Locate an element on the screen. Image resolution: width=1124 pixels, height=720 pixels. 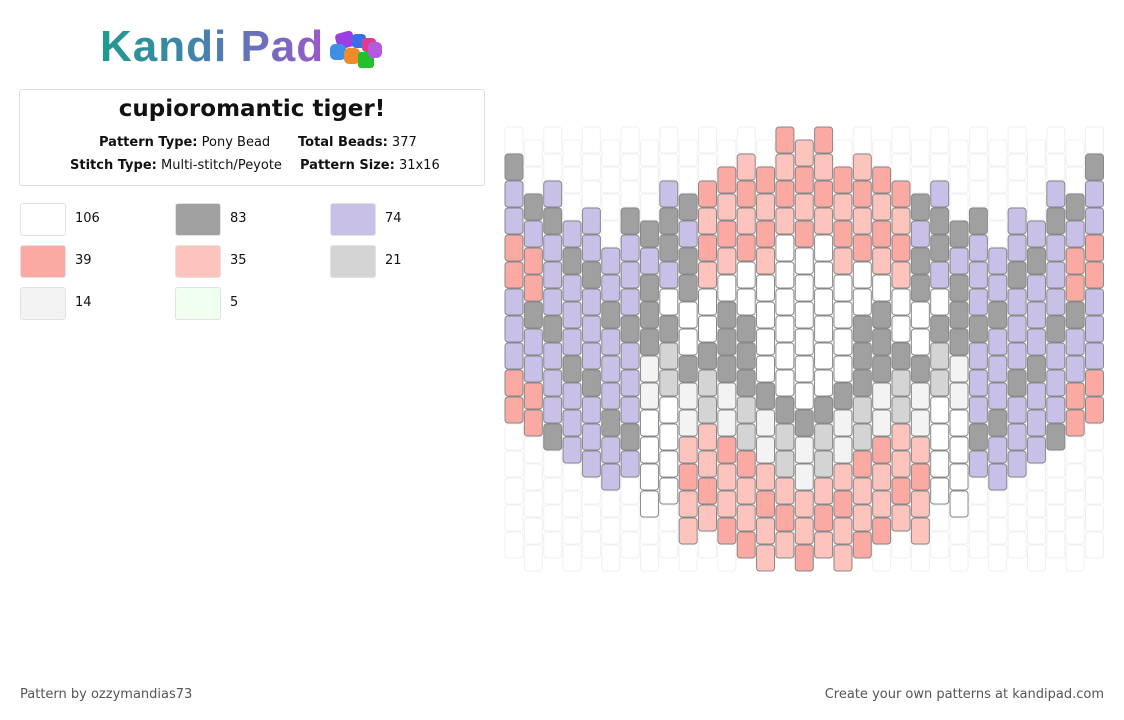
site-link: Create your own patterns at kandipad.com is located at coordinates (964, 694).